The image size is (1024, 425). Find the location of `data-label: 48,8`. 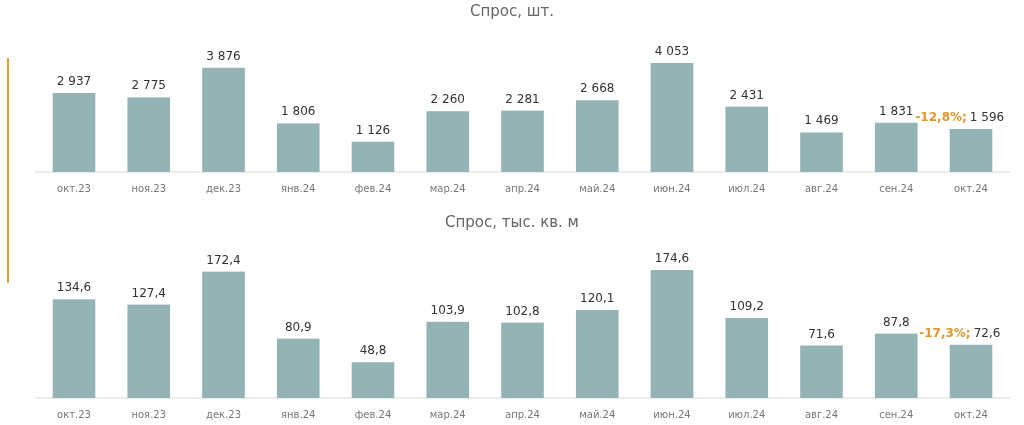

data-label: 48,8 is located at coordinates (373, 350).